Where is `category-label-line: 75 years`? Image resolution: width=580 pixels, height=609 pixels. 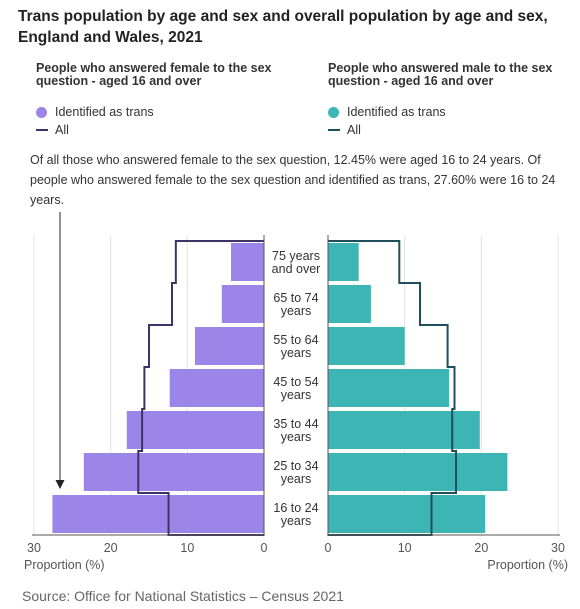
category-label-line: 75 years is located at coordinates (296, 256).